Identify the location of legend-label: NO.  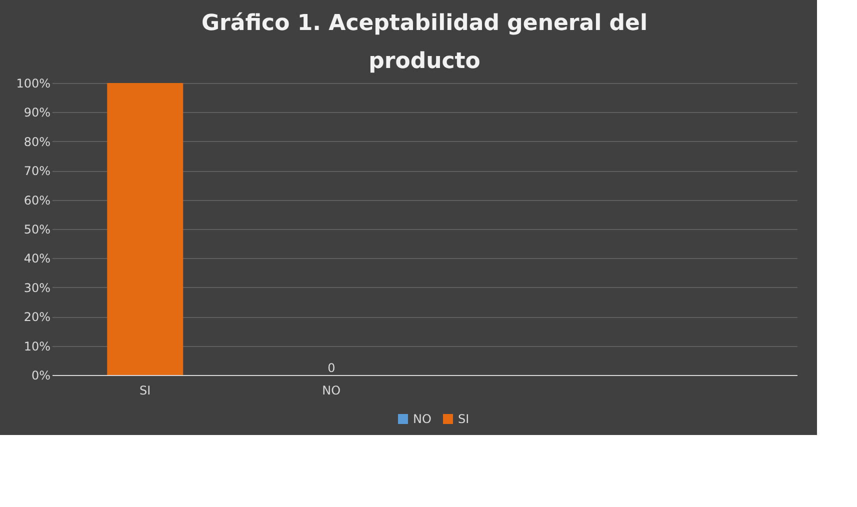
(422, 419).